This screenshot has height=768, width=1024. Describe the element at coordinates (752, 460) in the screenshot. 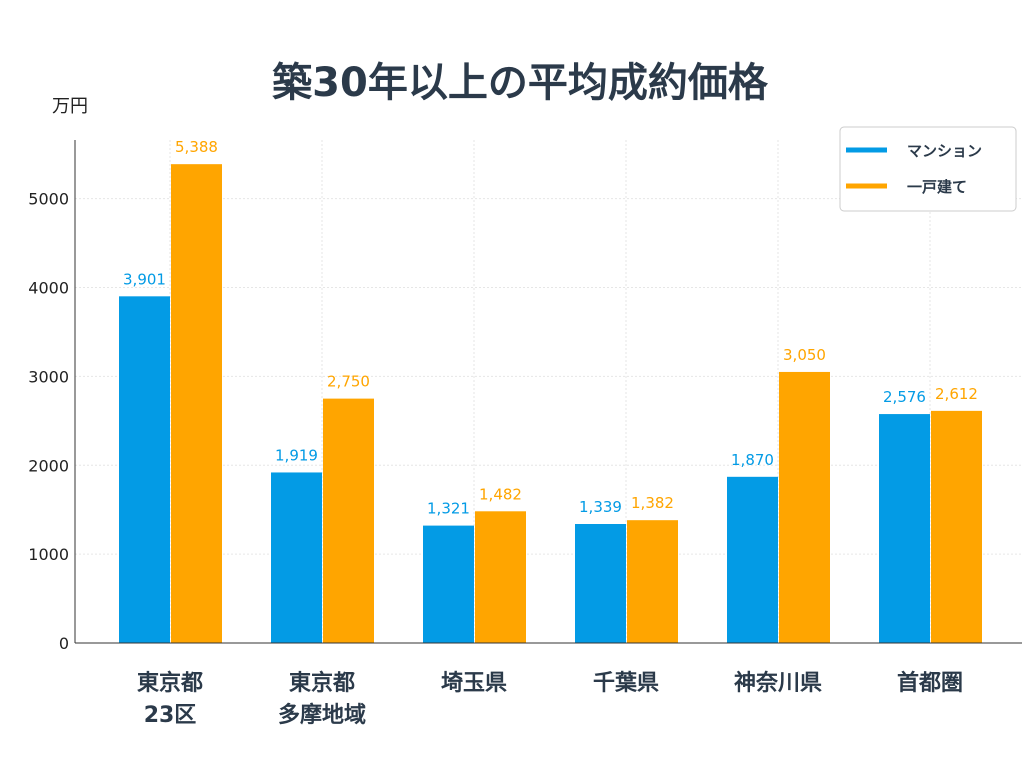

I see `data-label: 1,870` at that location.